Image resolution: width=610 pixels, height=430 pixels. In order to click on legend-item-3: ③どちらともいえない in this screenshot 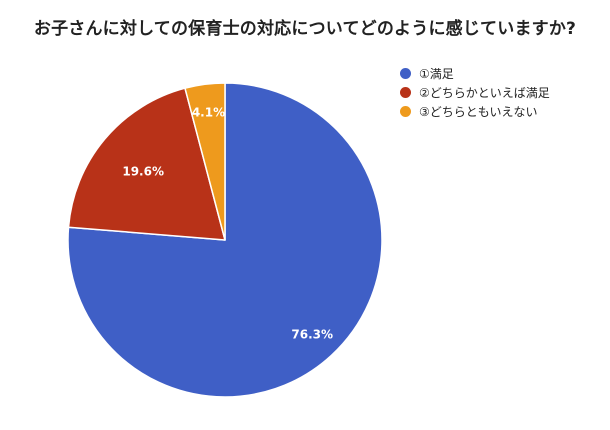, I will do `click(475, 111)`.